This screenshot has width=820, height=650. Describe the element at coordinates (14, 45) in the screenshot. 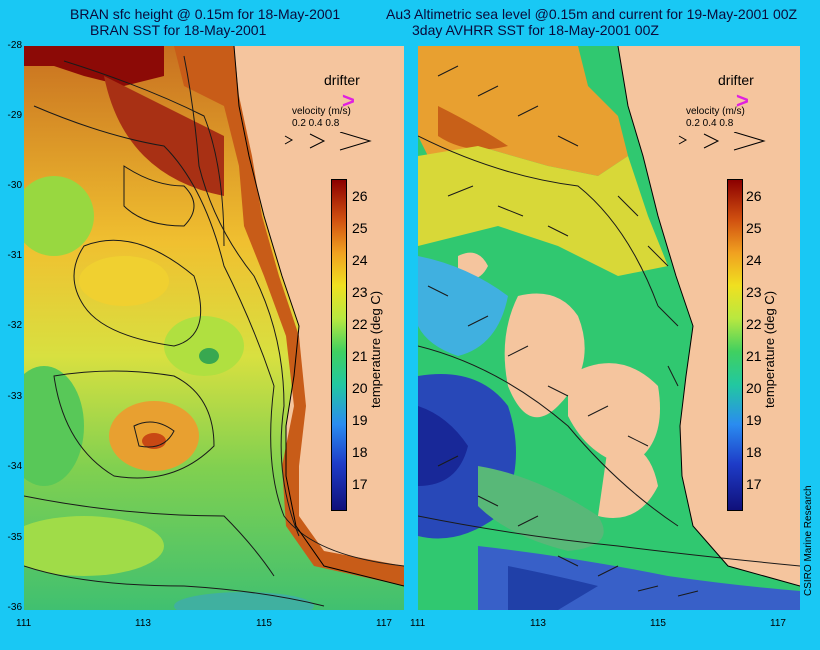

I see `lat-label: -28` at that location.